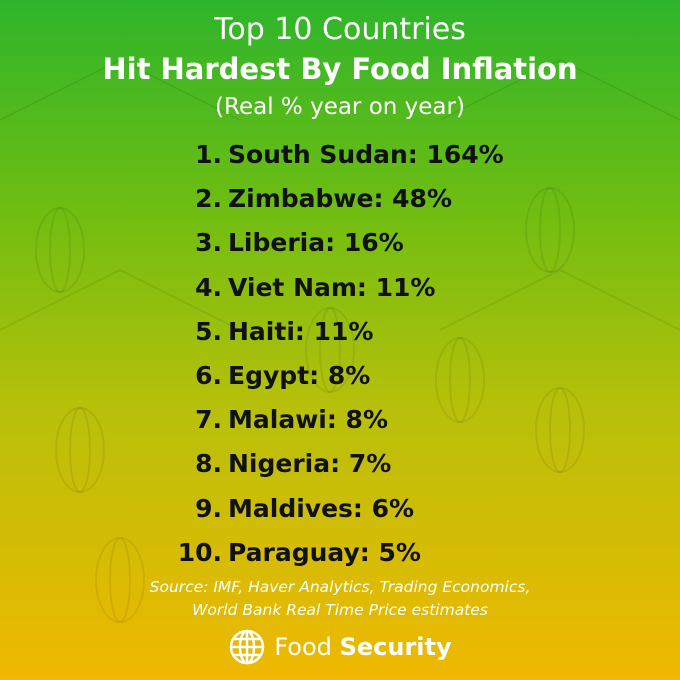 The width and height of the screenshot is (680, 680). I want to click on item-text: Zimbabwe: 48%, so click(340, 199).